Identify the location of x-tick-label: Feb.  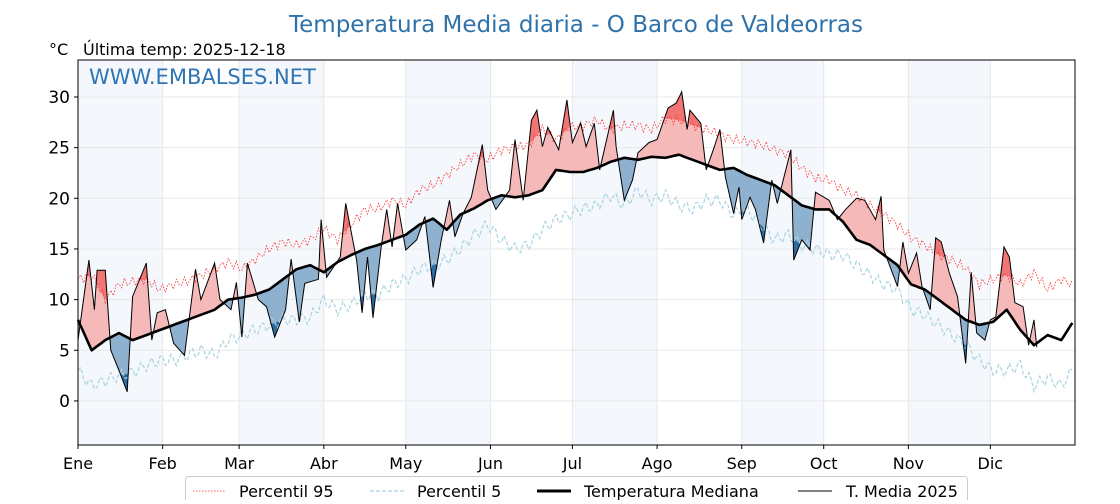
(163, 463).